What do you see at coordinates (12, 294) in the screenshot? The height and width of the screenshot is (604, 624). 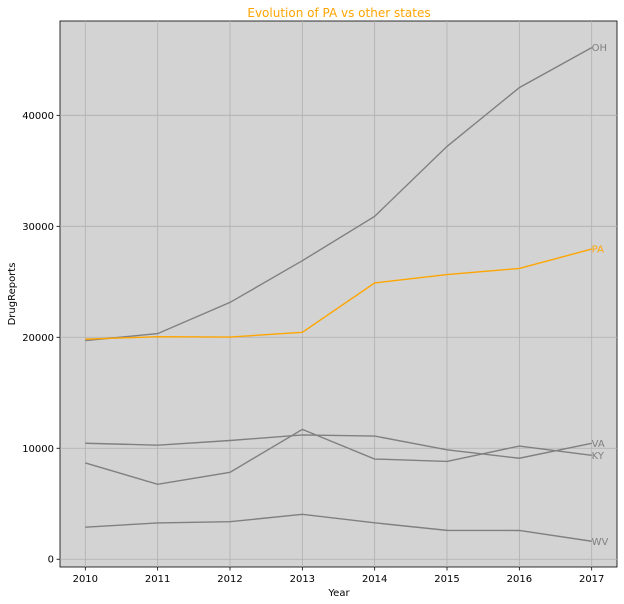 I see `y-axis-label: DrugReports` at bounding box center [12, 294].